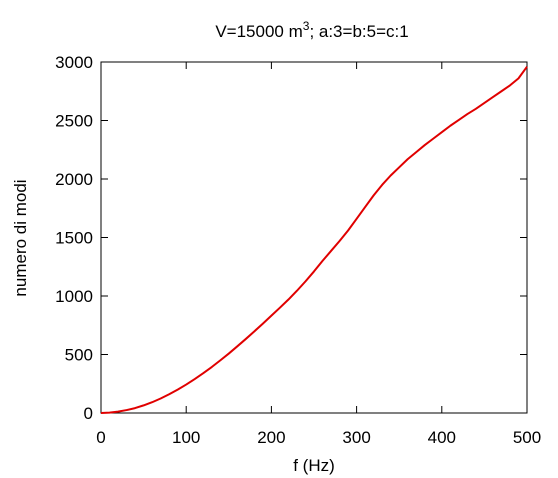 This screenshot has width=558, height=478. What do you see at coordinates (74, 62) in the screenshot?
I see `y-tick-label: 3000` at bounding box center [74, 62].